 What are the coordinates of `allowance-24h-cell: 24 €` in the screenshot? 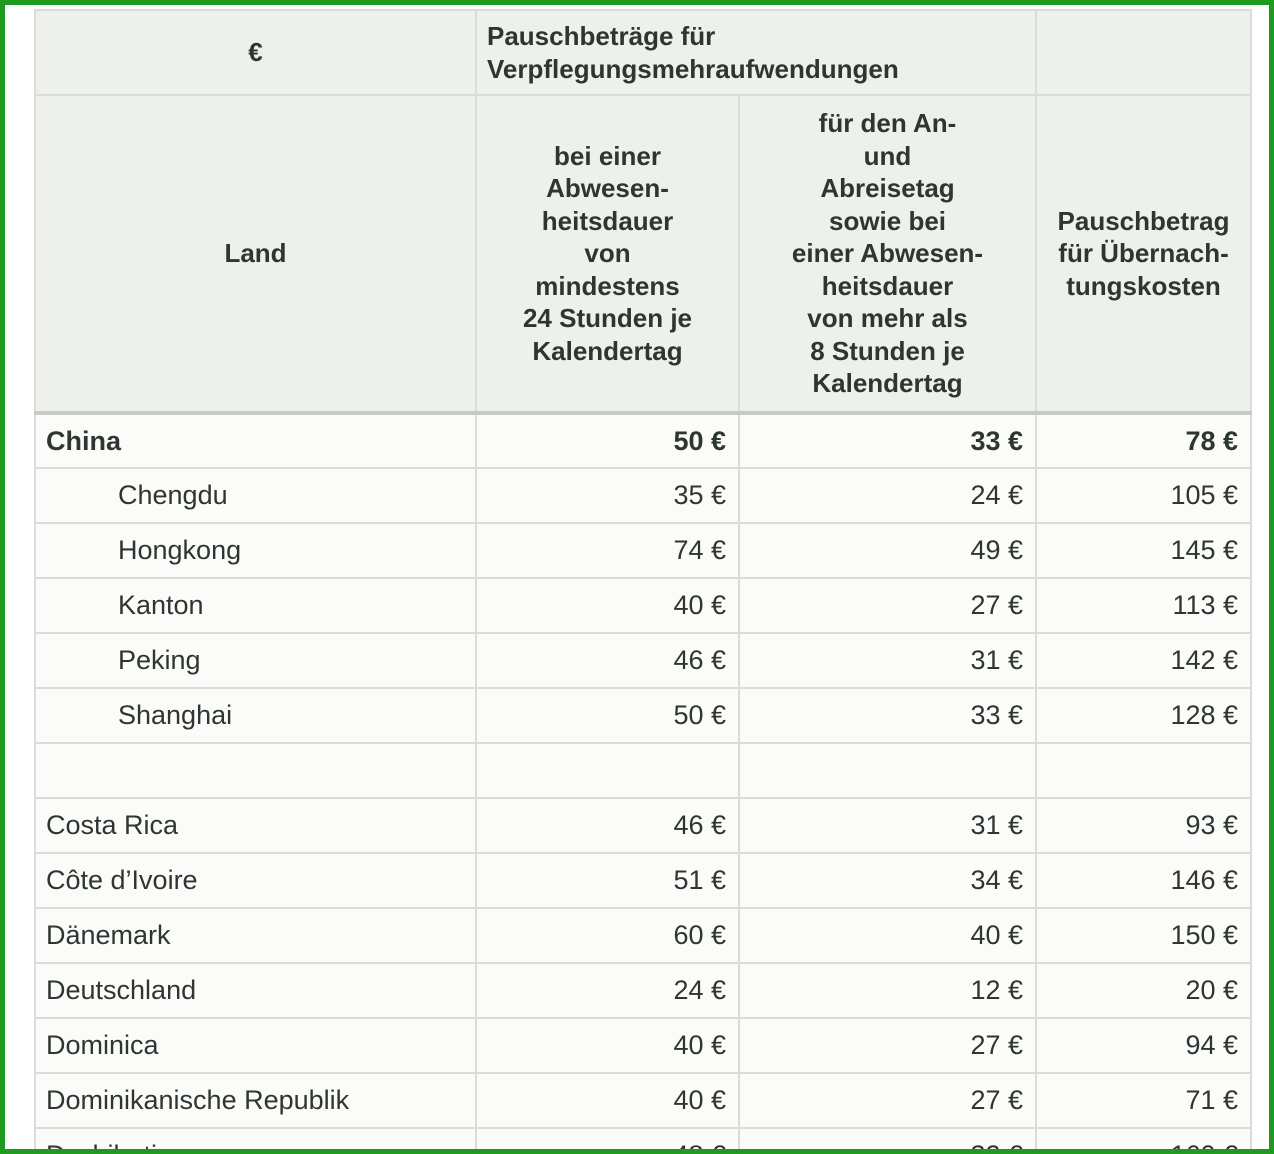 It's located at (607, 990).